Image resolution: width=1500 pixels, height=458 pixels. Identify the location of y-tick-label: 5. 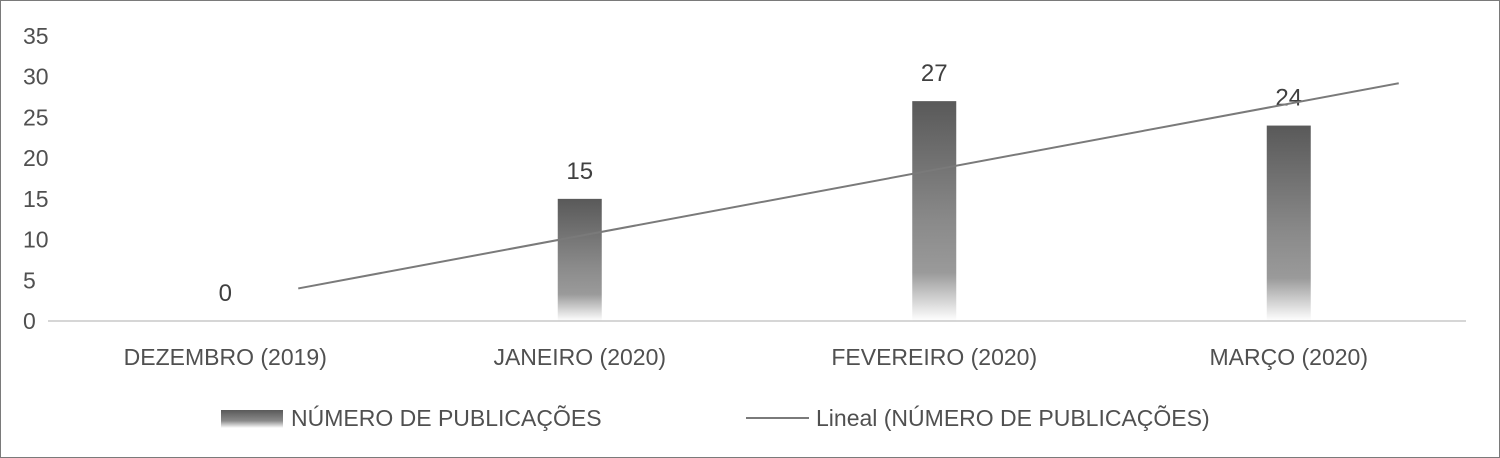
(29, 280).